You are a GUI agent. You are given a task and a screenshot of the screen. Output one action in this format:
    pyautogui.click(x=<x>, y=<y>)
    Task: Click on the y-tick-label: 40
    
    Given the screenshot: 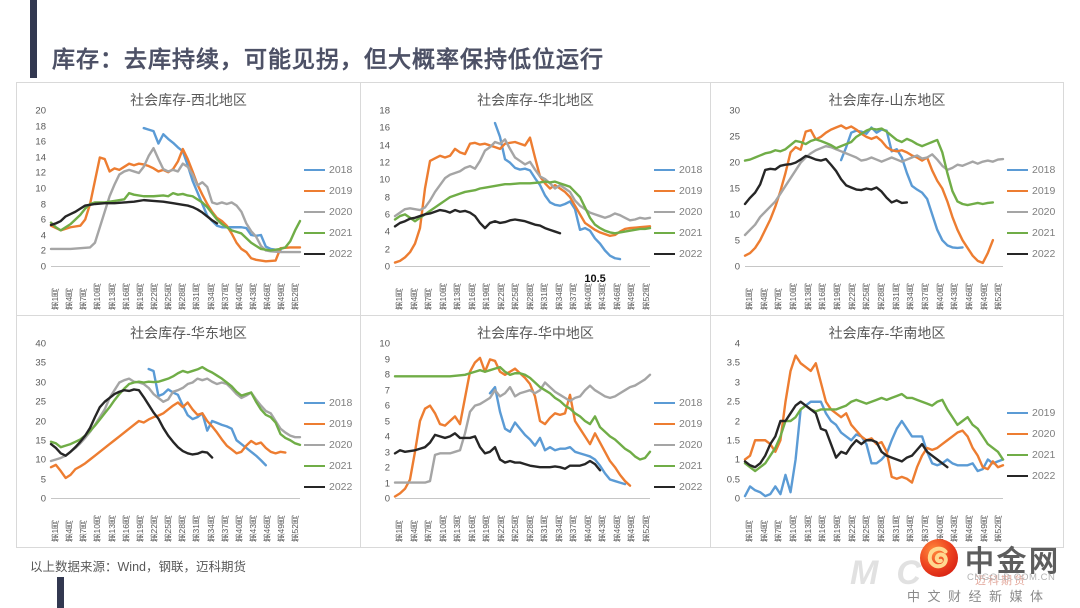 What is the action you would take?
    pyautogui.click(x=40, y=344)
    